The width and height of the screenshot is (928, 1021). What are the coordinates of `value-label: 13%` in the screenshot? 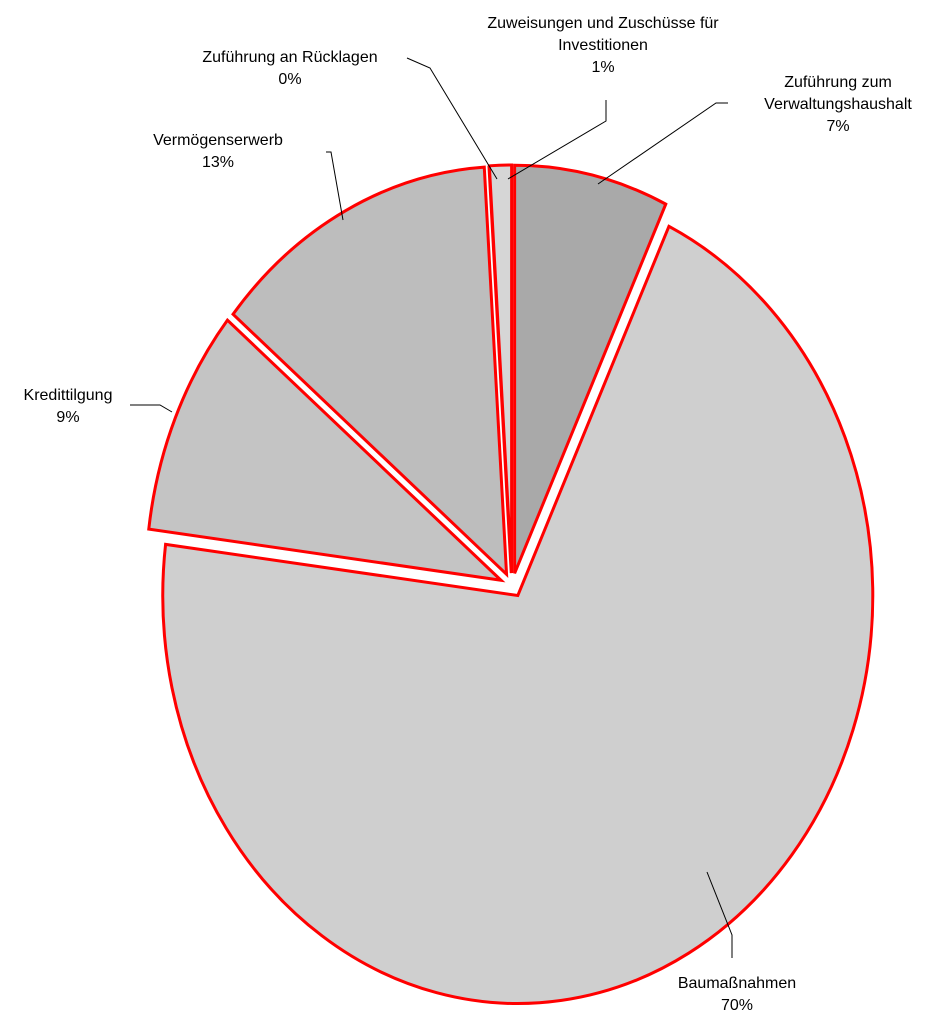 It's located at (218, 162).